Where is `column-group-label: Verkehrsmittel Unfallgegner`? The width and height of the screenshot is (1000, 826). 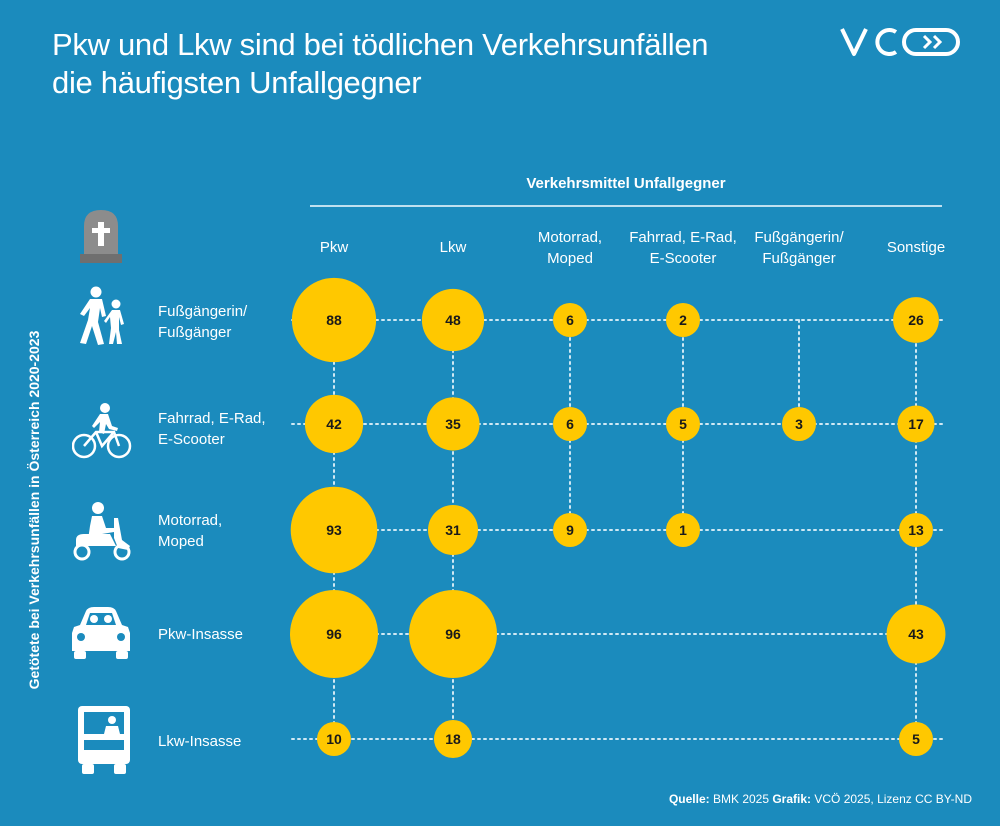
column-group-label: Verkehrsmittel Unfallgegner is located at coordinates (626, 183).